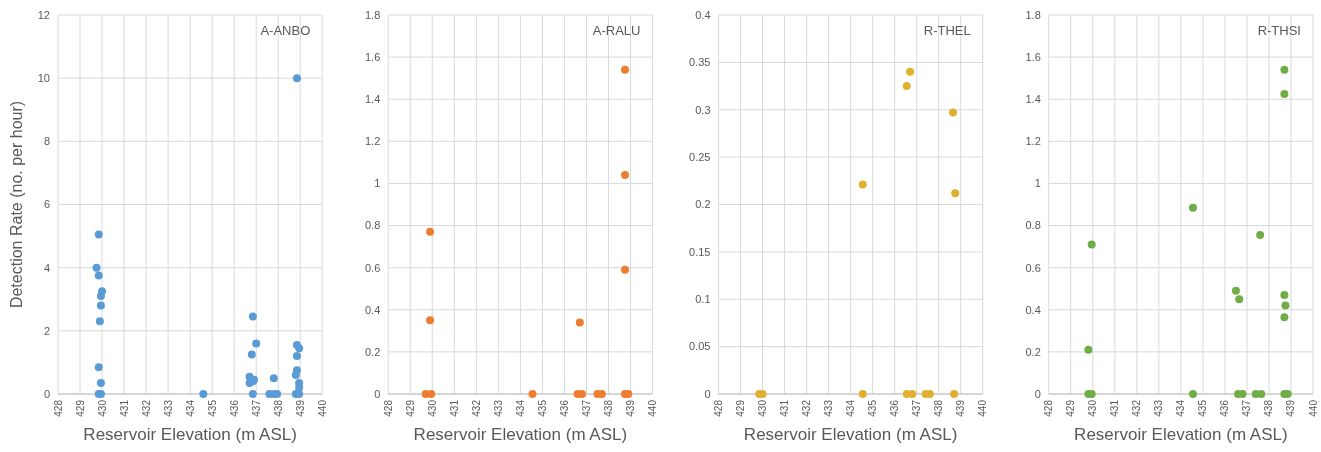 The height and width of the screenshot is (452, 1321). What do you see at coordinates (46, 267) in the screenshot?
I see `y-tick-label: 4` at bounding box center [46, 267].